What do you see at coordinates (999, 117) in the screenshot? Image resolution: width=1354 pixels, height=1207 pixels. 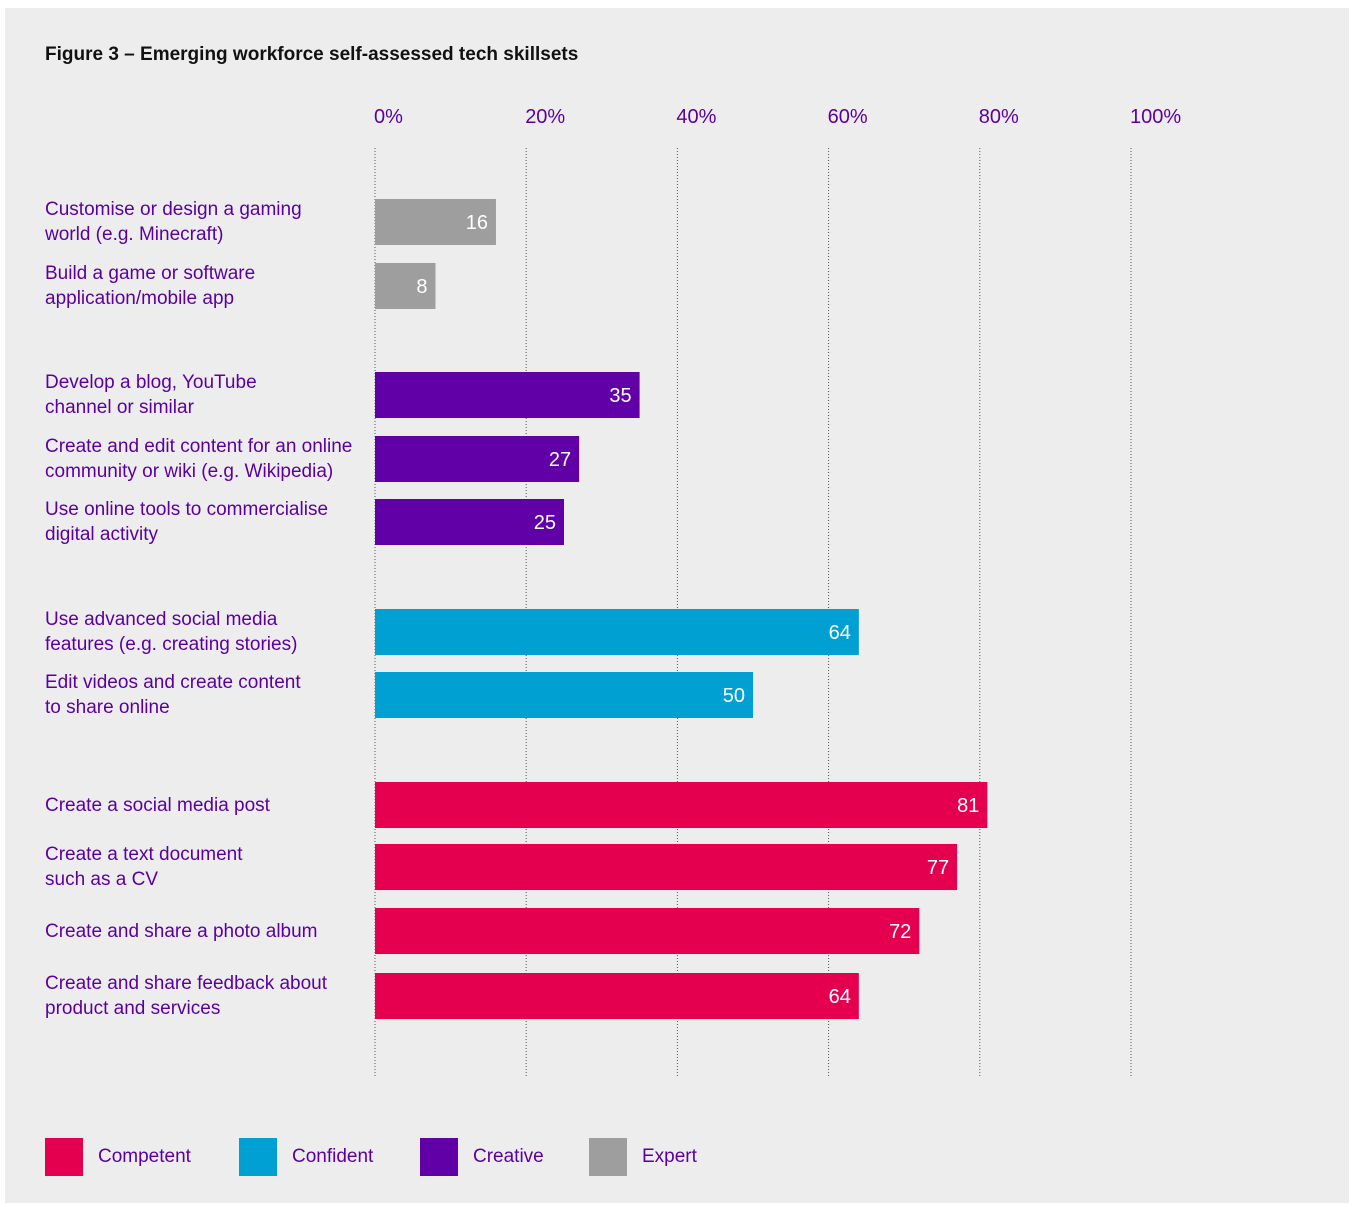 I see `x-tick-label: 80%` at bounding box center [999, 117].